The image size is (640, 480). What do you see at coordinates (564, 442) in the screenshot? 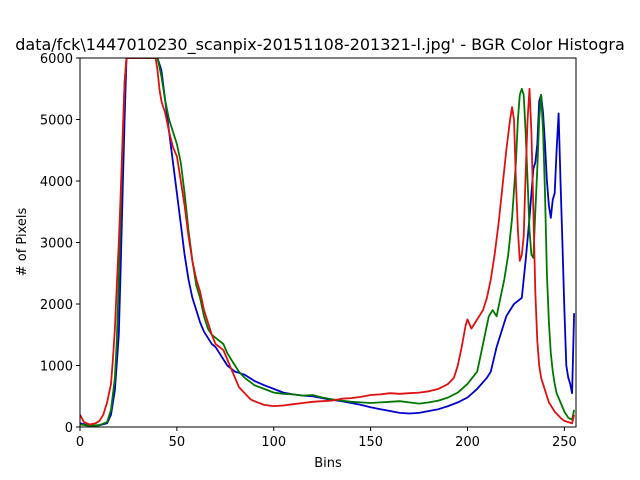
I see `x-tick-label: 250` at bounding box center [564, 442].